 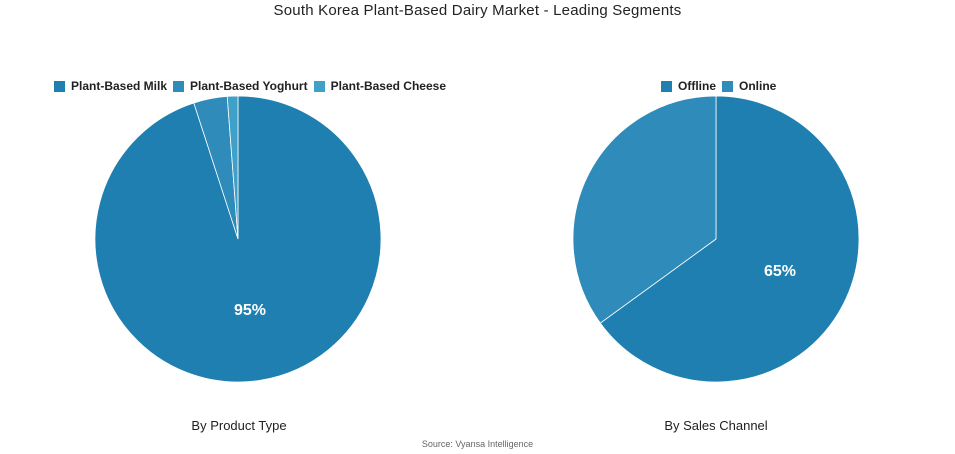 I want to click on legend-item: Plant-Based Yoghurt, so click(x=240, y=86).